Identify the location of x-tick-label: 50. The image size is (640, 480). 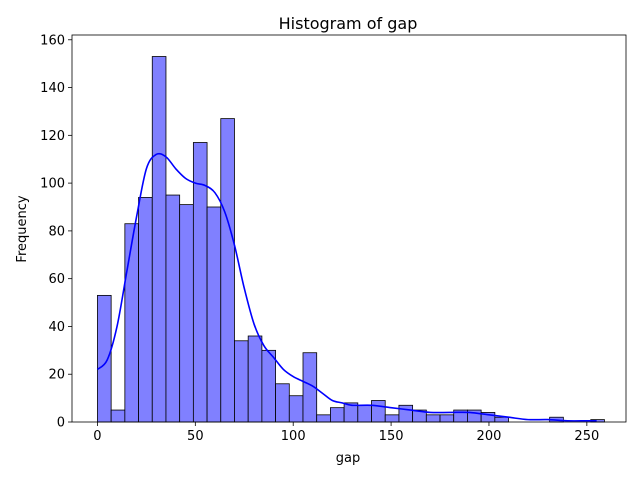
(195, 436).